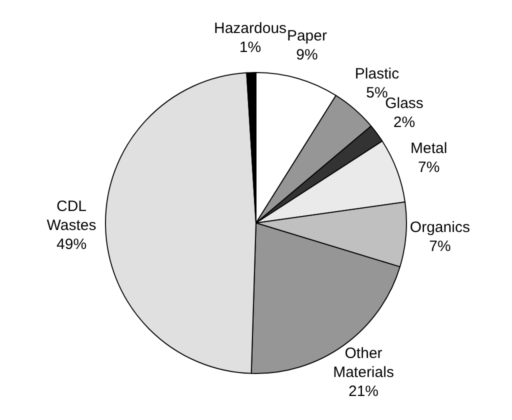 The image size is (512, 420). Describe the element at coordinates (404, 122) in the screenshot. I see `data-label: 2%` at that location.